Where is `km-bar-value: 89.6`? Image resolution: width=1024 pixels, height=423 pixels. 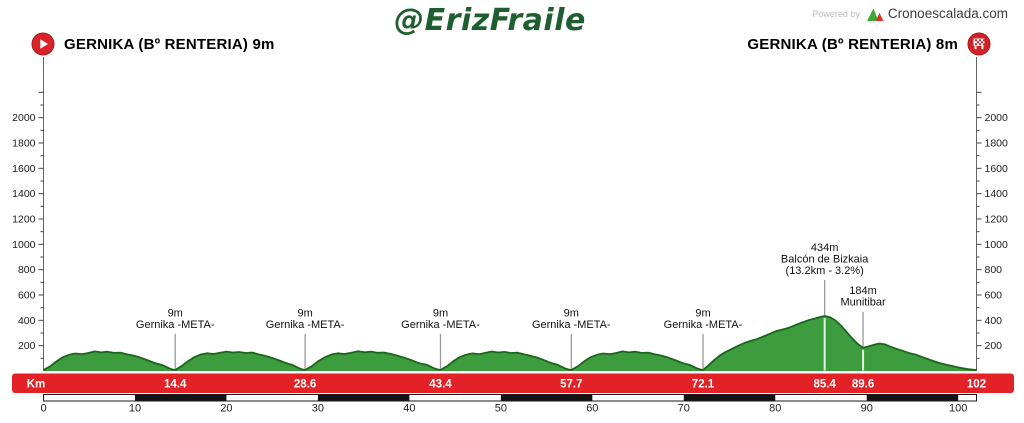 km-bar-value: 89.6 is located at coordinates (863, 385).